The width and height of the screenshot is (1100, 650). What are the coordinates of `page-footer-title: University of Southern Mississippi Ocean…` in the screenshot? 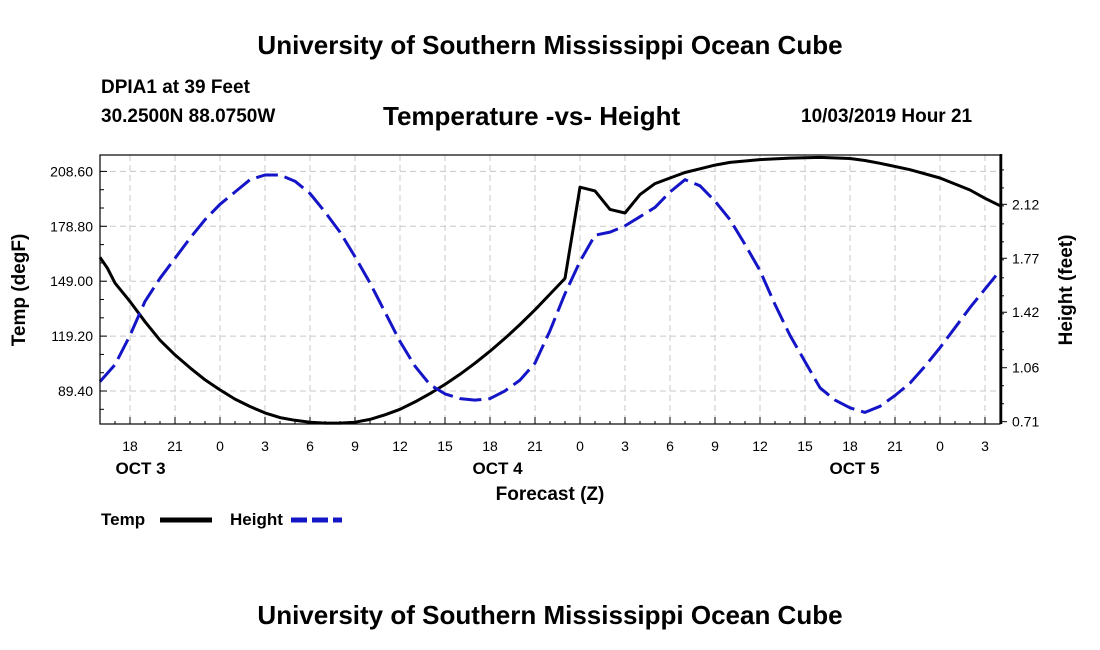 It's located at (550, 615).